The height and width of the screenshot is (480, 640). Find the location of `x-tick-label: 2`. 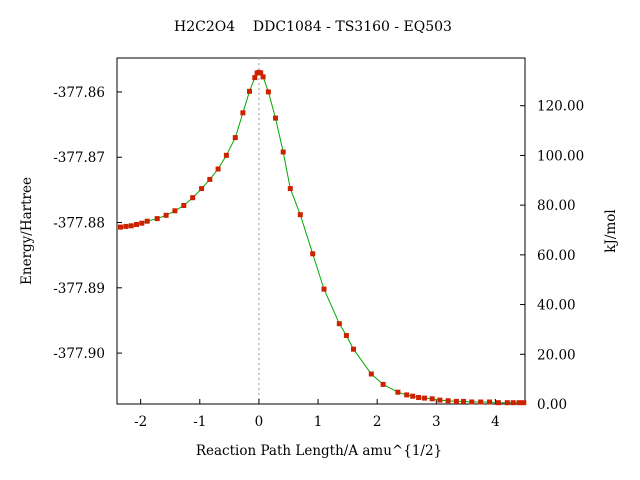

x-tick-label: 2 is located at coordinates (377, 422).